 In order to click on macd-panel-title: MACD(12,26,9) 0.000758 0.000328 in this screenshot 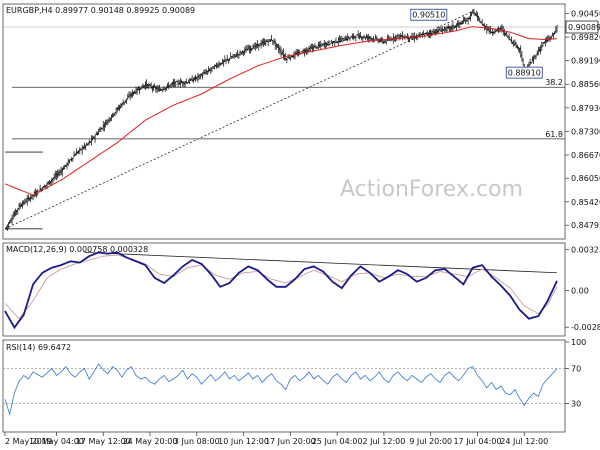, I will do `click(77, 249)`.